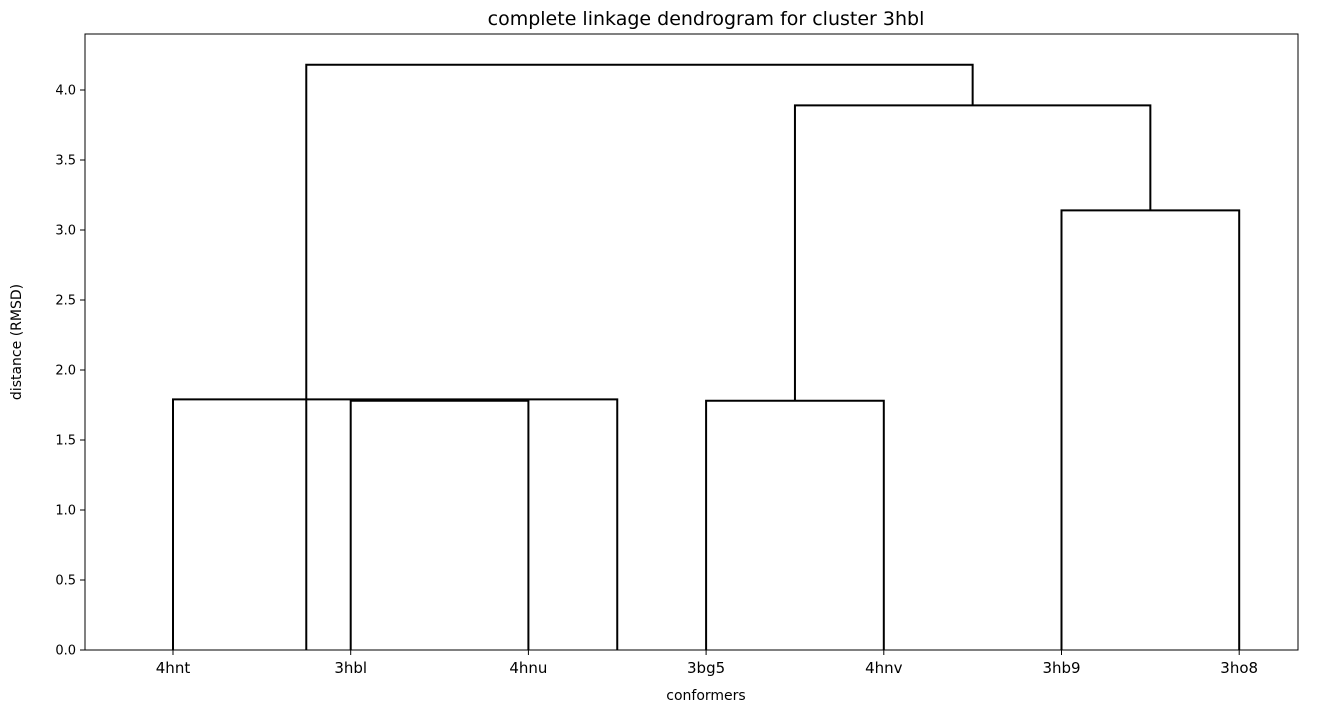  What do you see at coordinates (1239, 668) in the screenshot?
I see `leaf-label-3ho8: 3ho8` at bounding box center [1239, 668].